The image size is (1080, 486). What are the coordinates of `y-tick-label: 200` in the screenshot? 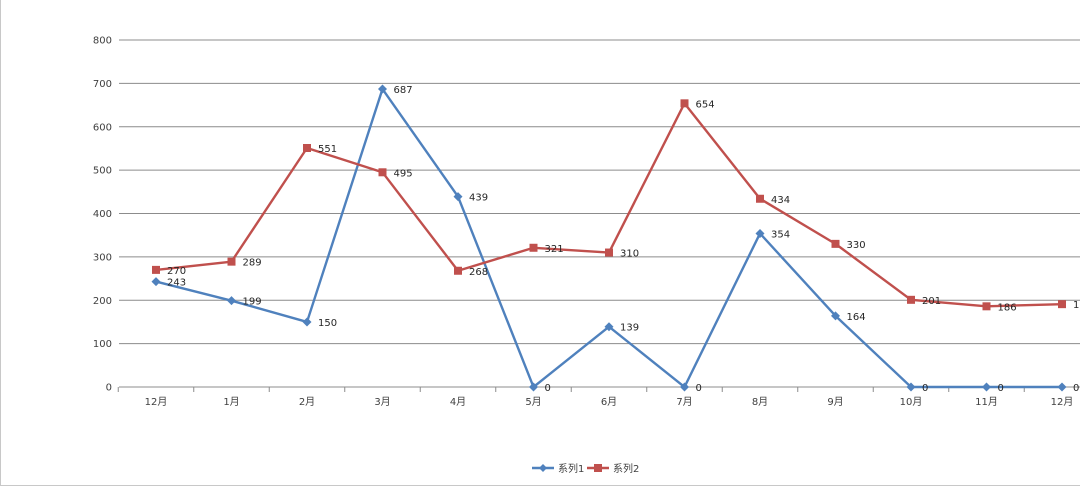 It's located at (102, 301).